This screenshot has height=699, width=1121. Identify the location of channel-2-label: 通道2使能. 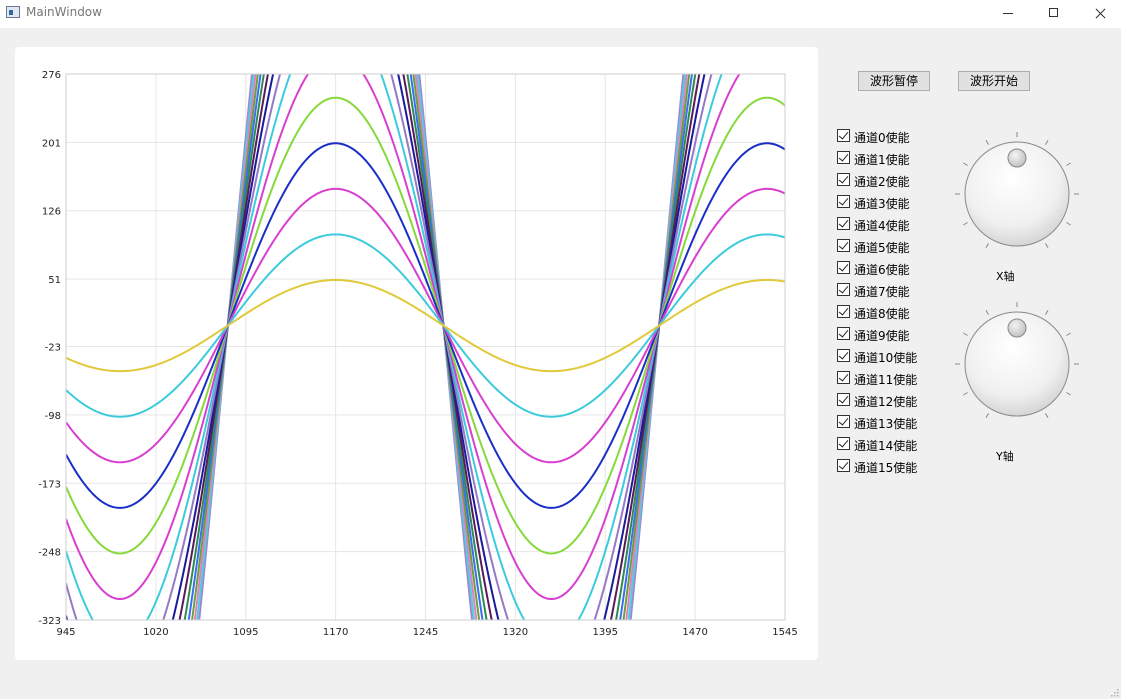
(882, 182).